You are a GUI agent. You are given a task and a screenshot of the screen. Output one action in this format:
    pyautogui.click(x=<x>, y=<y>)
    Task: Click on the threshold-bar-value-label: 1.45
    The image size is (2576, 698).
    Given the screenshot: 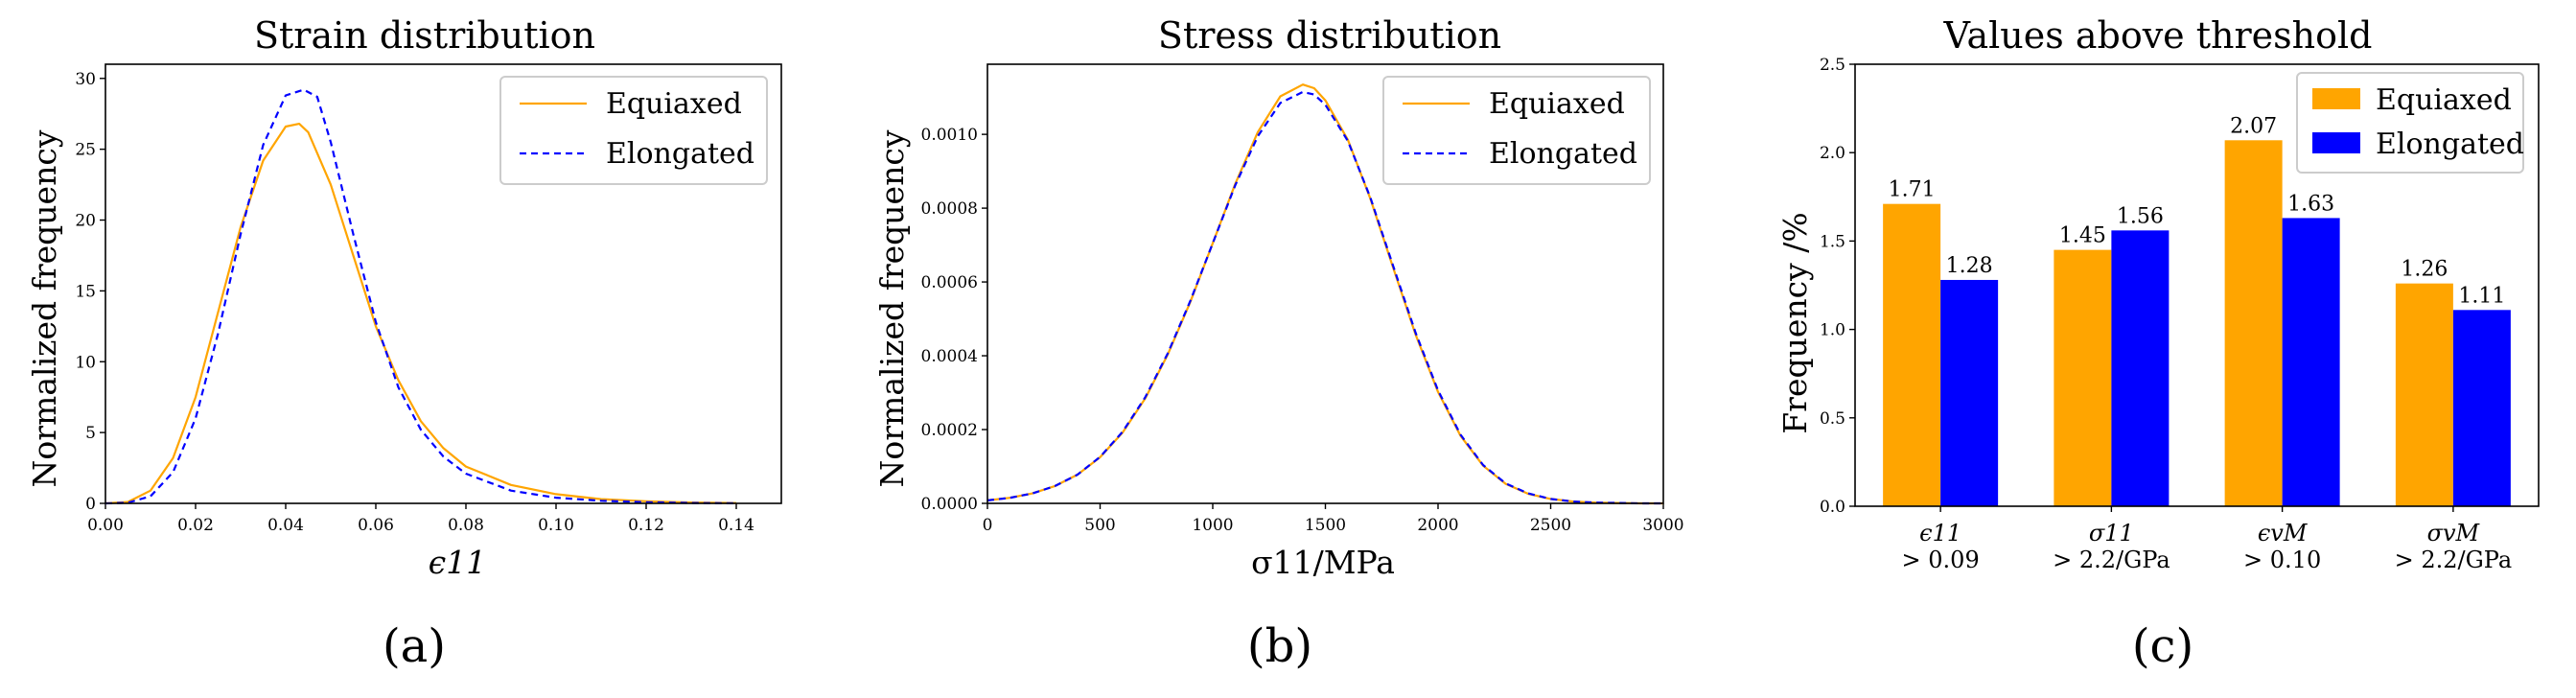 What is the action you would take?
    pyautogui.click(x=2083, y=236)
    